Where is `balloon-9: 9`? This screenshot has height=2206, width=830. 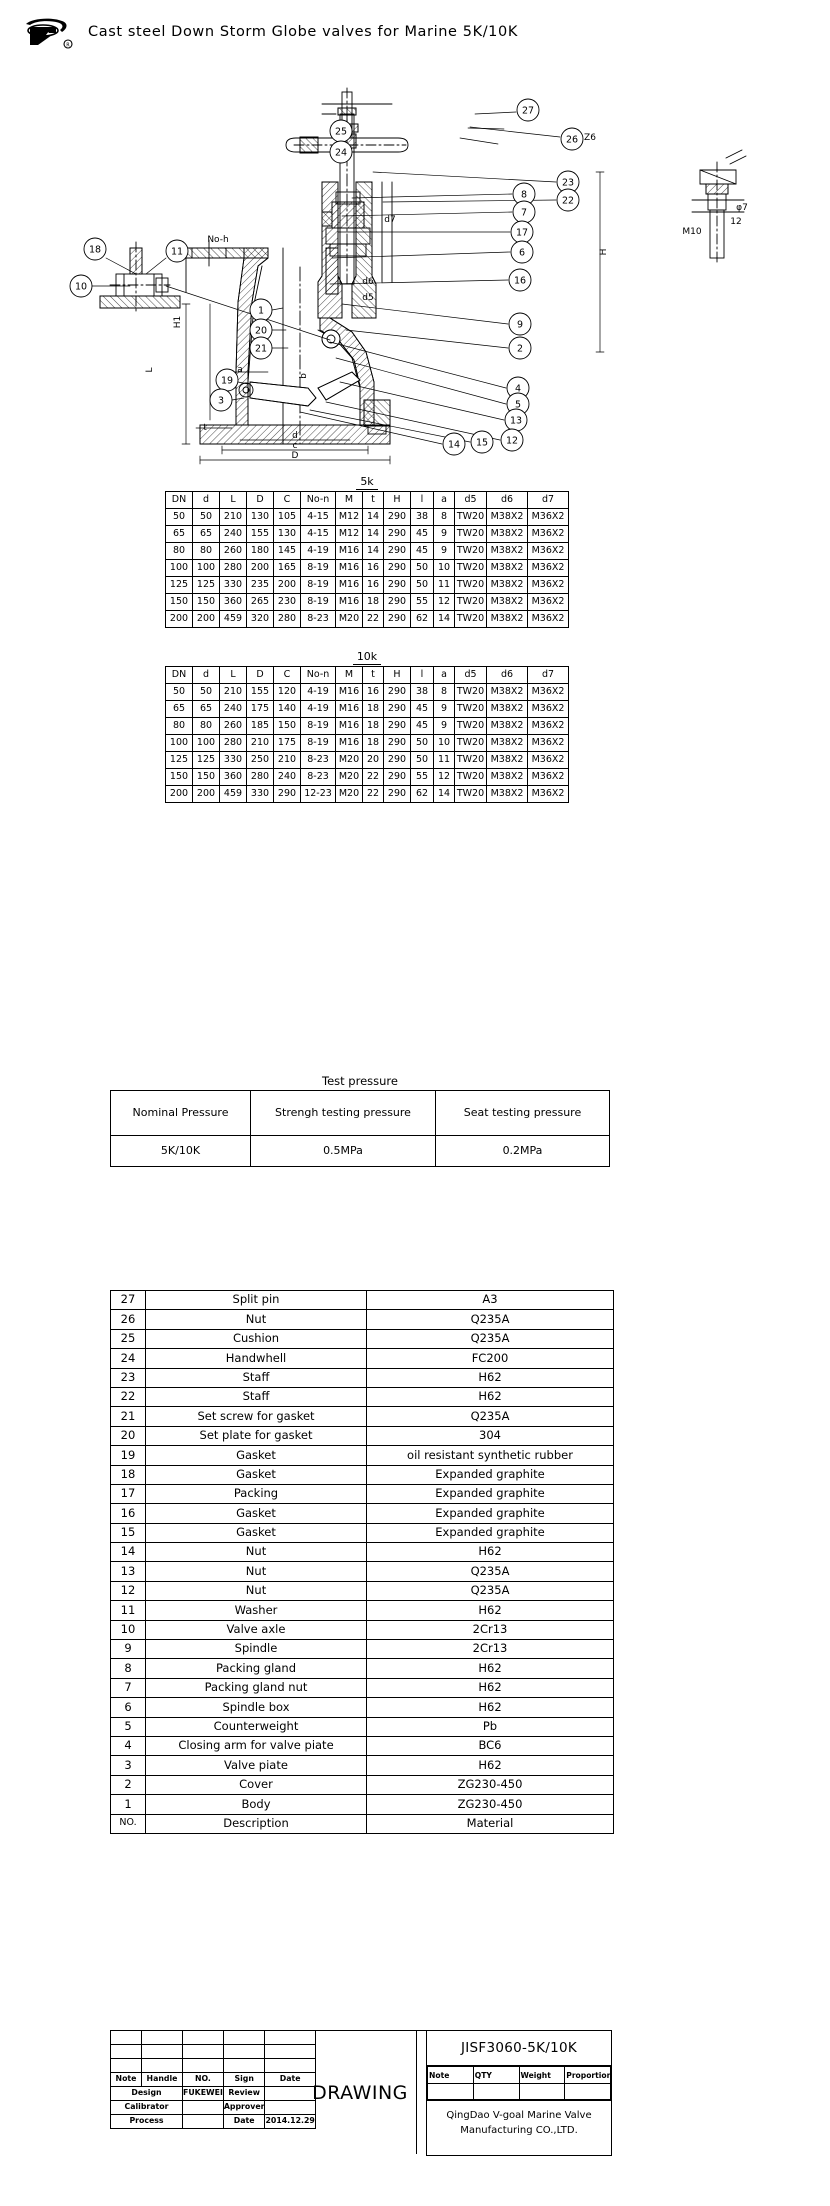
balloon-9: 9 is located at coordinates (520, 324).